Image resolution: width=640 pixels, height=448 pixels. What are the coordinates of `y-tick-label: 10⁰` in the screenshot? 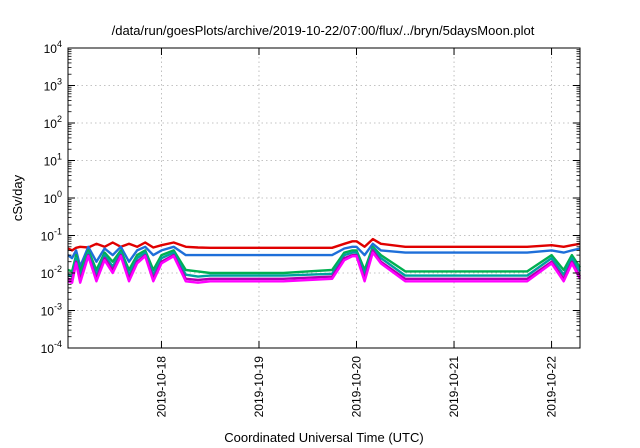 It's located at (53, 197).